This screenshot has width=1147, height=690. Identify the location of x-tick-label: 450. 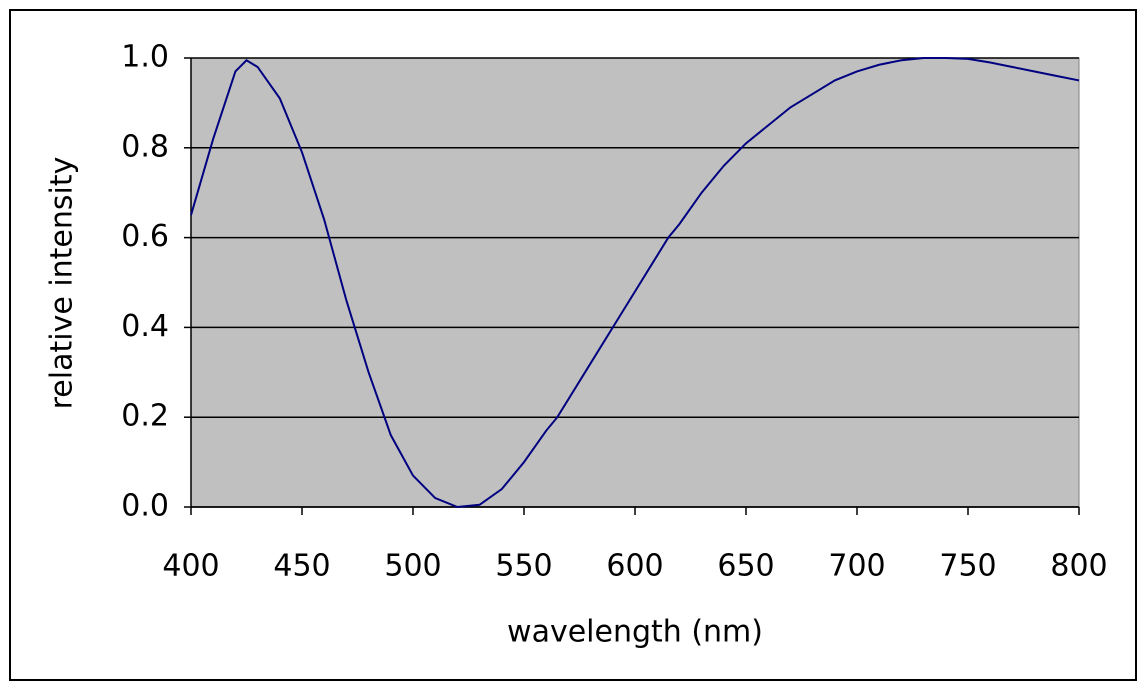
(301, 566).